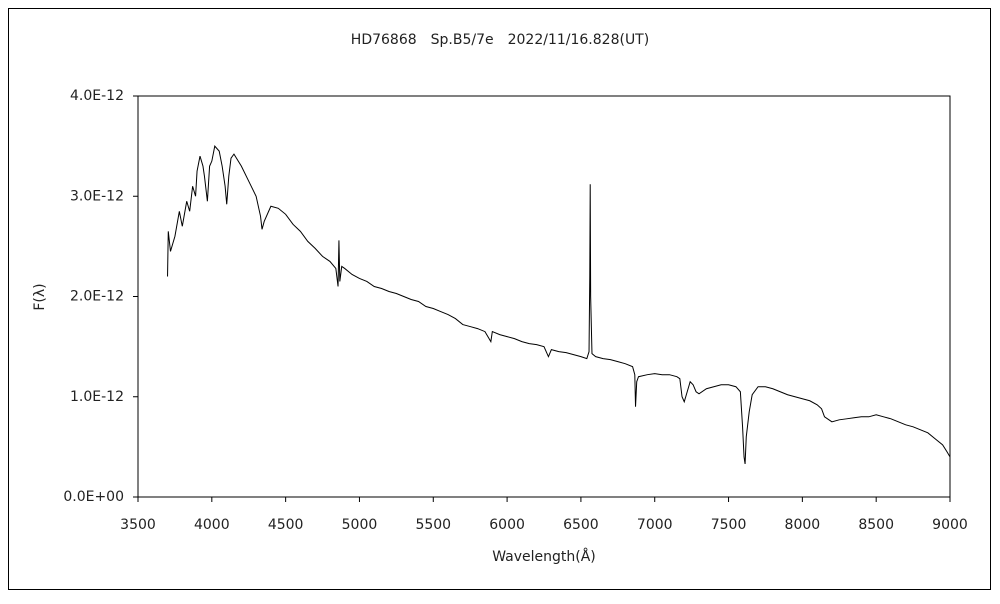  What do you see at coordinates (950, 525) in the screenshot?
I see `x-tick-label: 9000` at bounding box center [950, 525].